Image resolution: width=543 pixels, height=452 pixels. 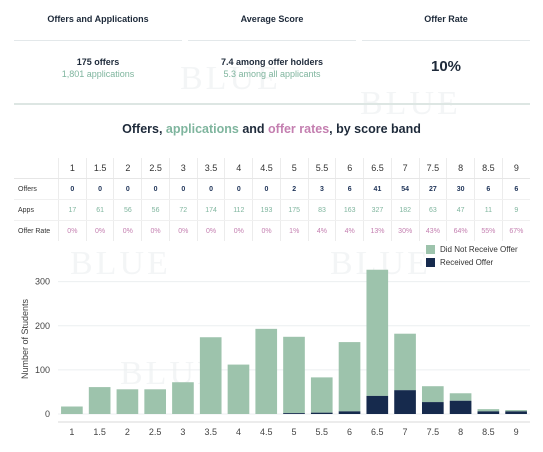 What do you see at coordinates (183, 168) in the screenshot?
I see `band-header: 3` at bounding box center [183, 168].